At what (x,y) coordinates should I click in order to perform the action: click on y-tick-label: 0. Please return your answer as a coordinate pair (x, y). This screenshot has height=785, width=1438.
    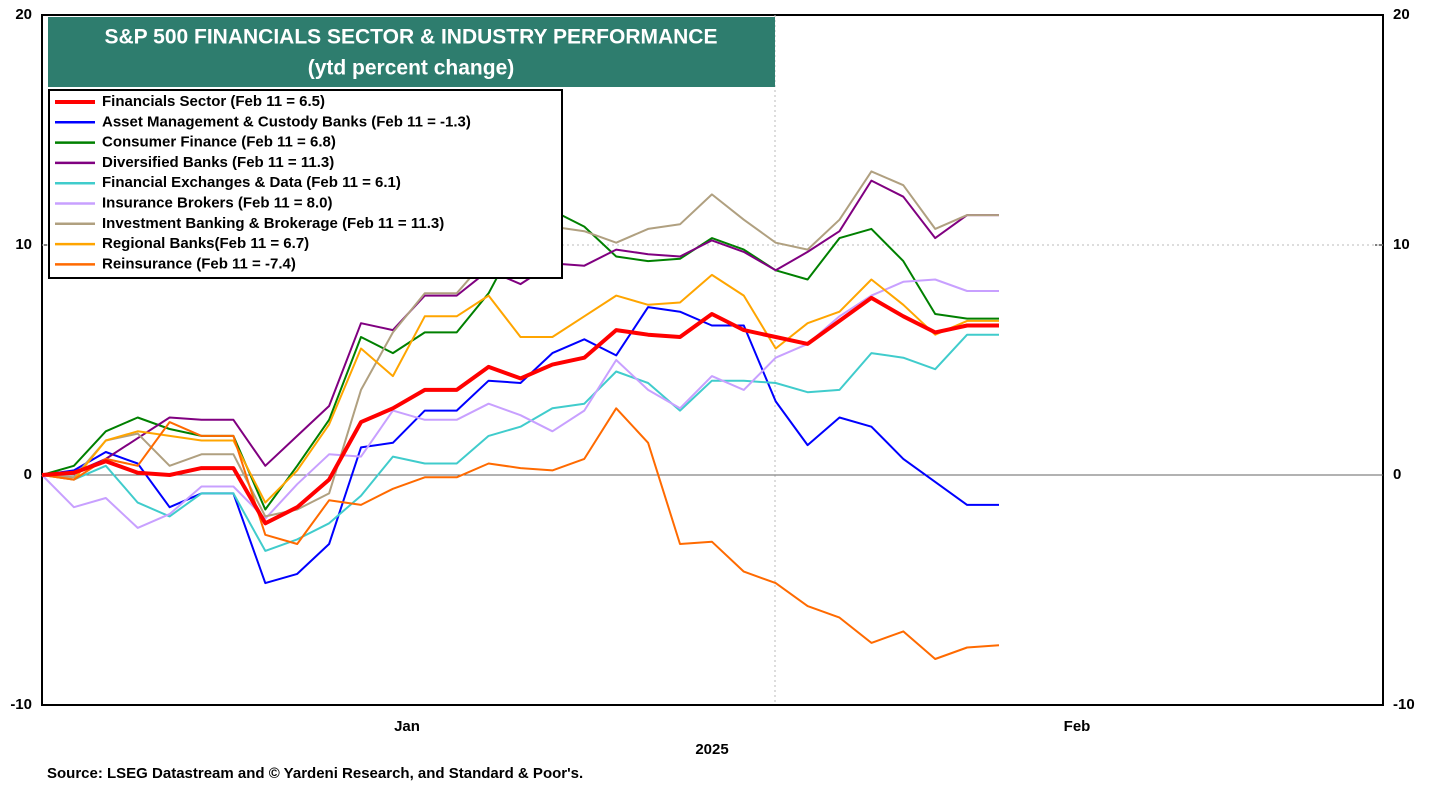
    Looking at the image, I should click on (28, 474).